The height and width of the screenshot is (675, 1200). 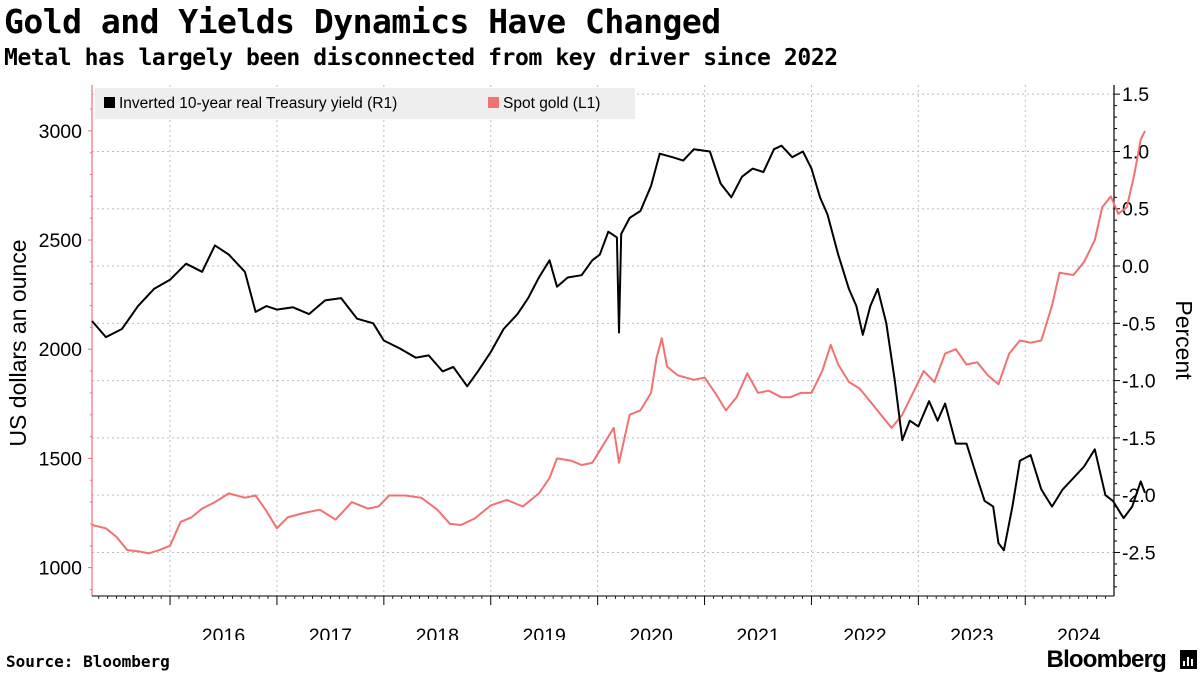 I want to click on legend-label-gold: Spot gold (L1), so click(x=551, y=103).